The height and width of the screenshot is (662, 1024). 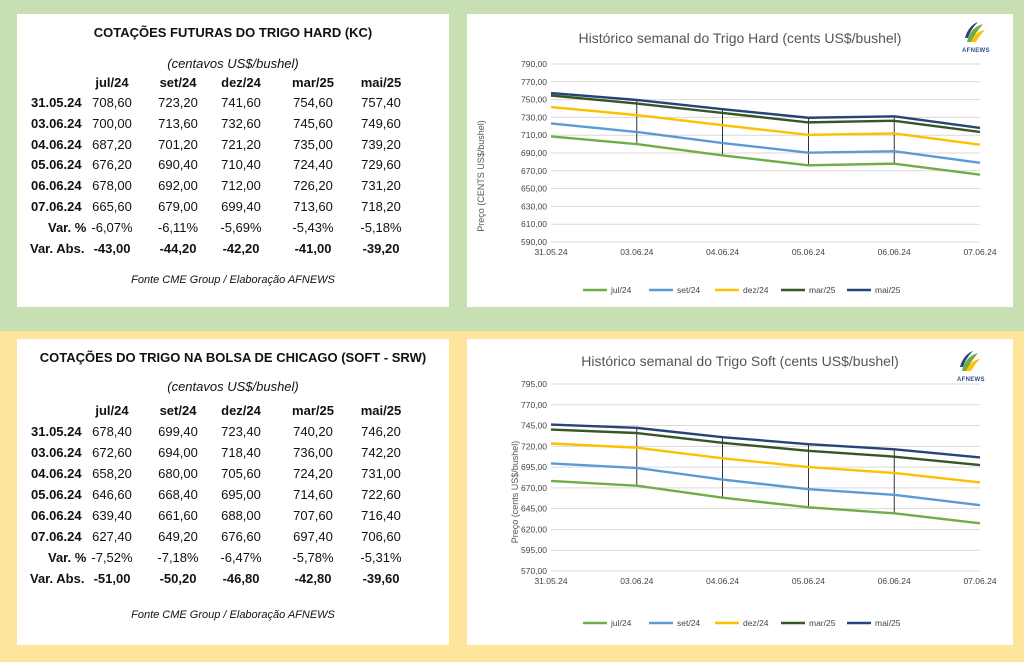 I want to click on table-cell: 710,40, so click(x=241, y=165).